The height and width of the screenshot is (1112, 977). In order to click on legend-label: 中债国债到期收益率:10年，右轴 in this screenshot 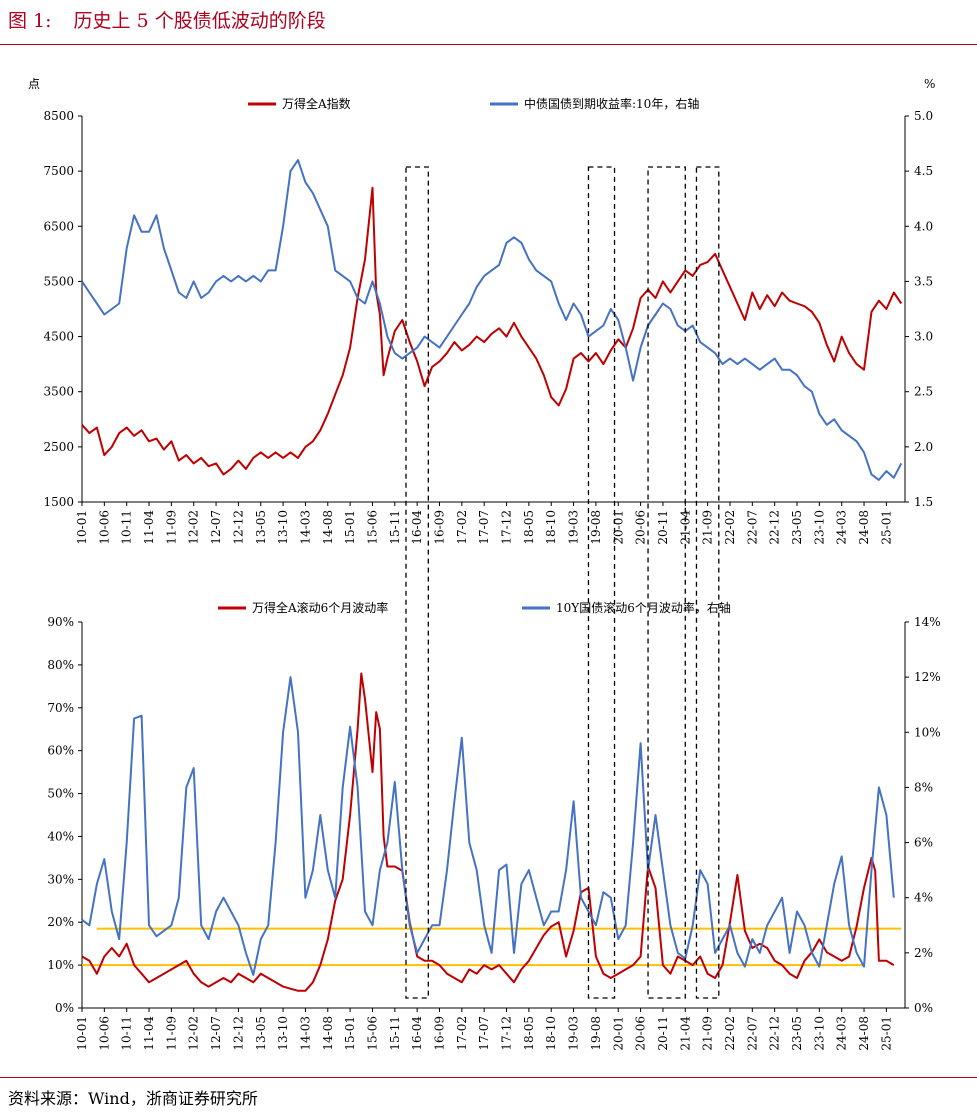, I will do `click(611, 103)`.